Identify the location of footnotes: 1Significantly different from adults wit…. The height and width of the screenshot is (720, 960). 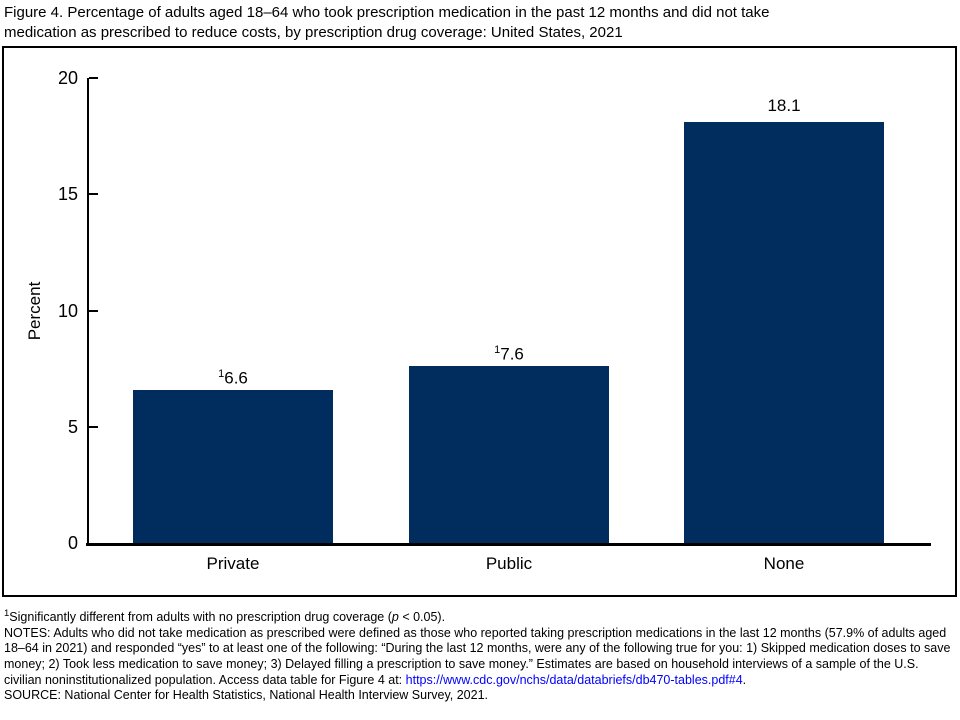
(479, 655).